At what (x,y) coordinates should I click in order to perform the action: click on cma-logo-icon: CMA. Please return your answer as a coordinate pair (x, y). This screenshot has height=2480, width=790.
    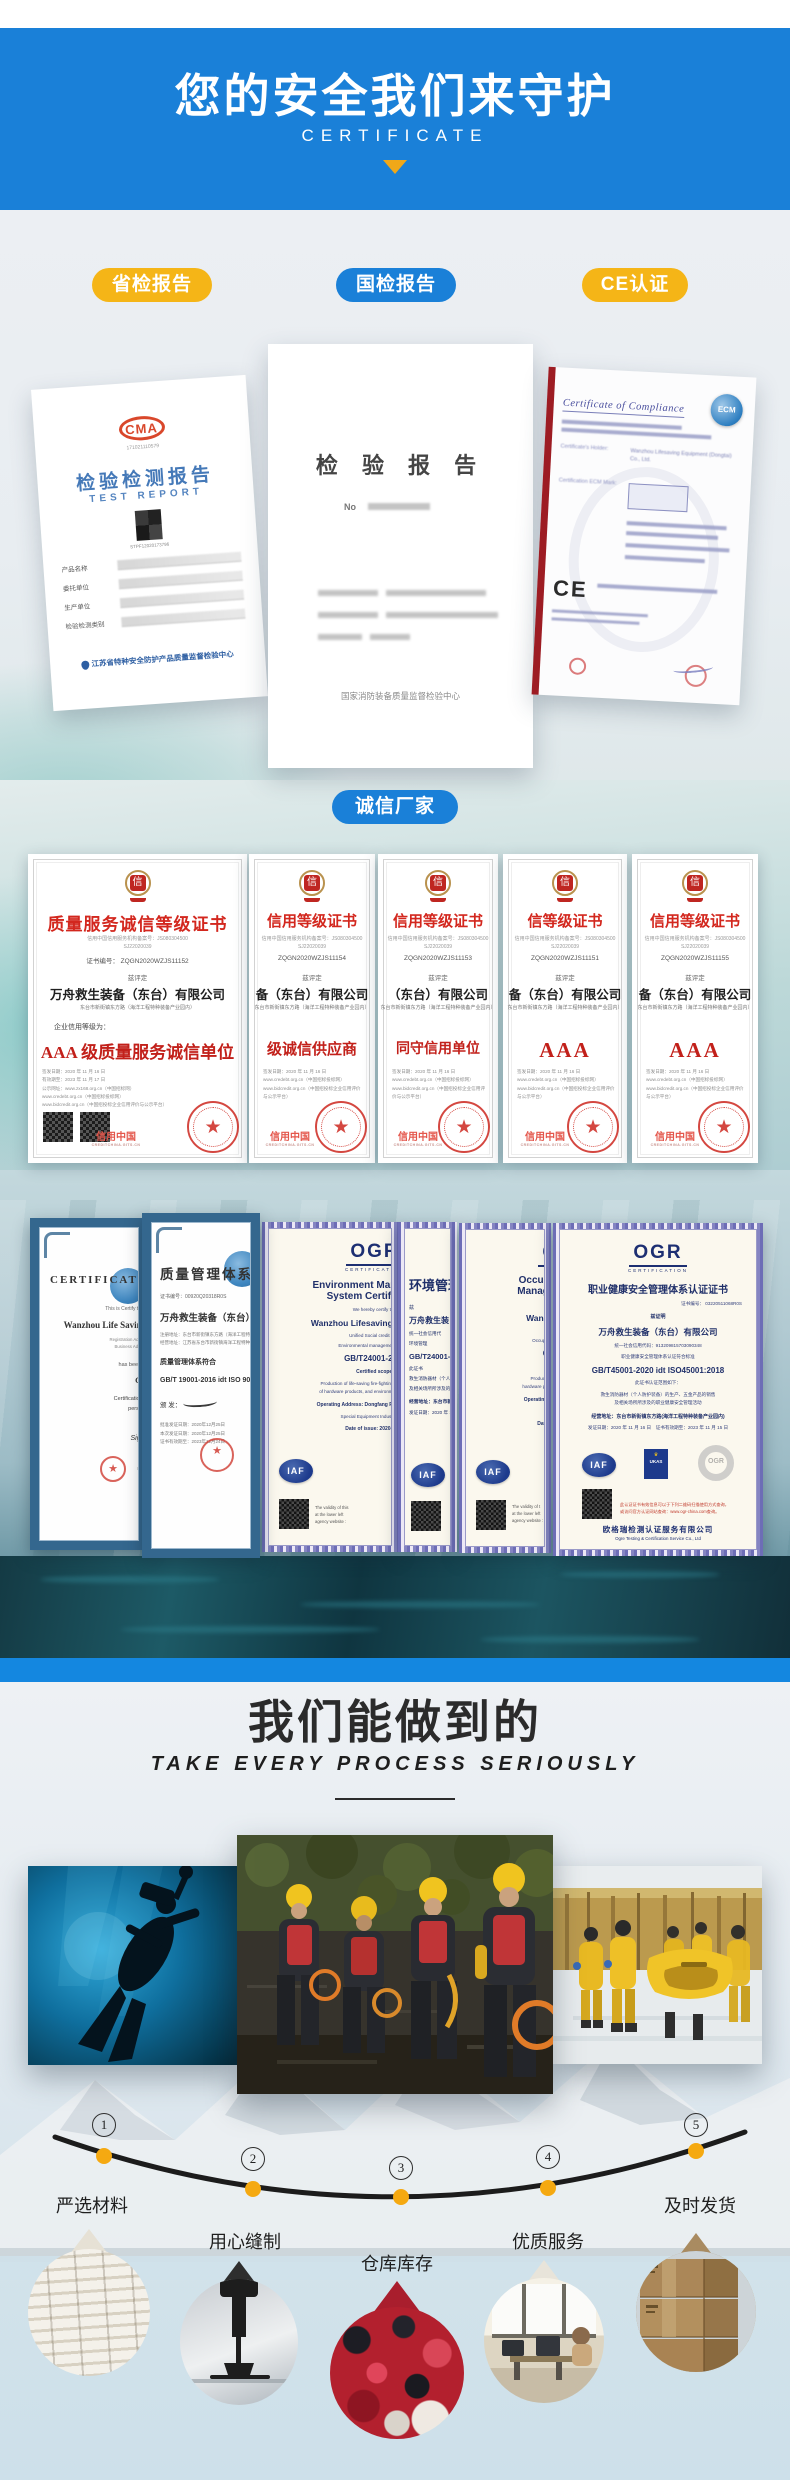
    Looking at the image, I should click on (141, 428).